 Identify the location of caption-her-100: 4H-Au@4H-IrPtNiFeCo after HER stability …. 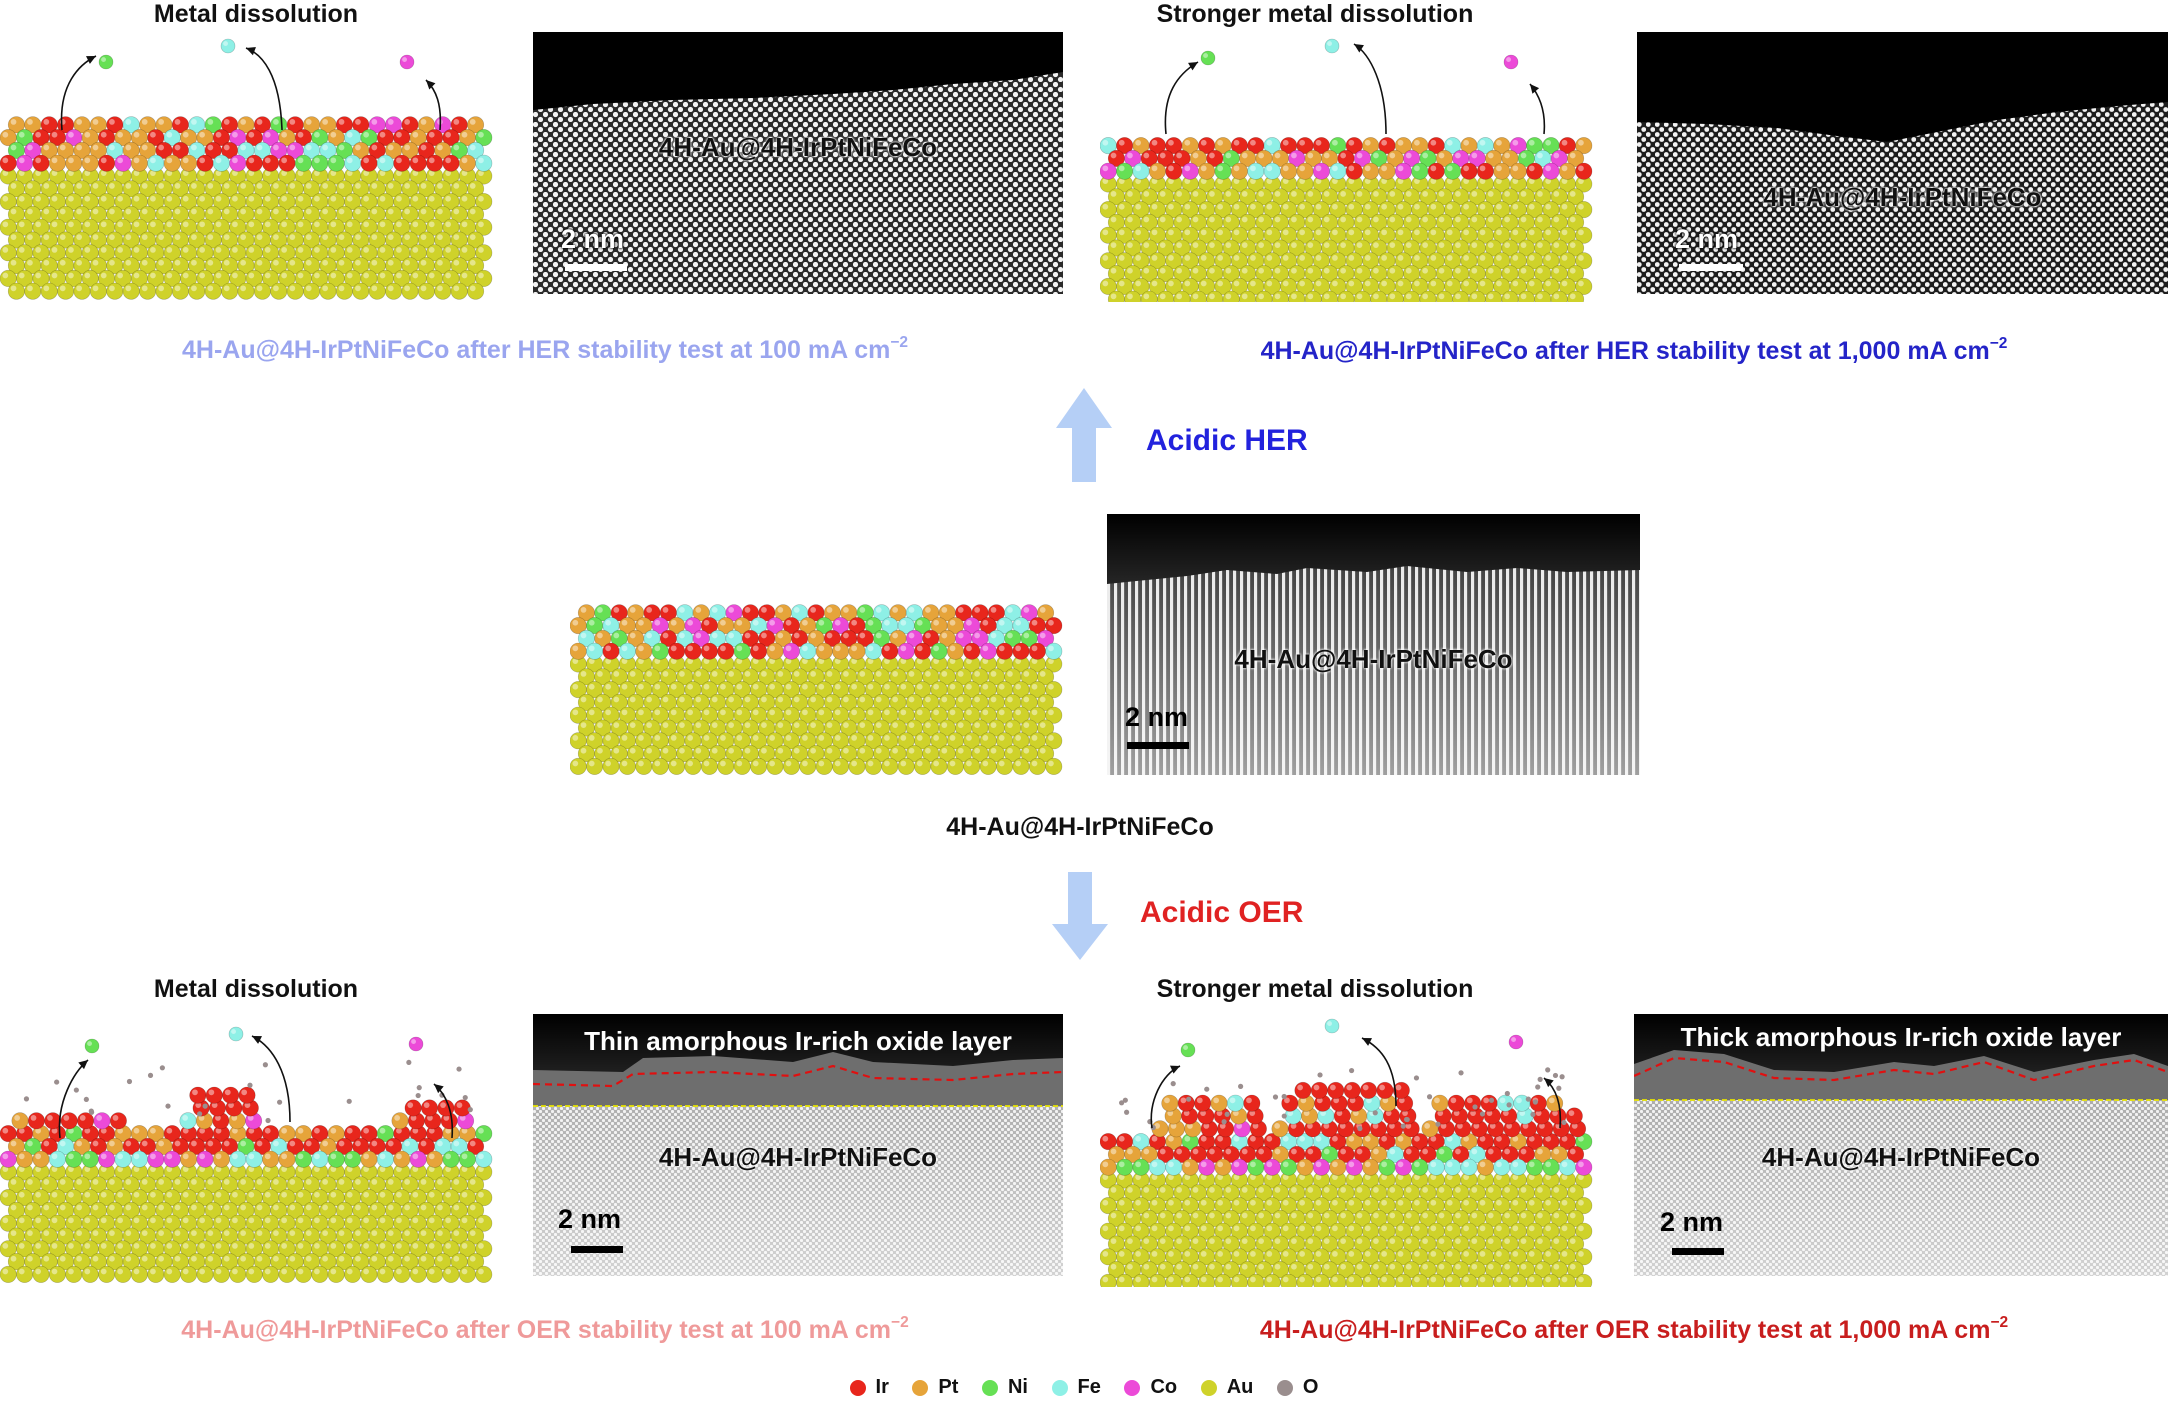
(545, 349).